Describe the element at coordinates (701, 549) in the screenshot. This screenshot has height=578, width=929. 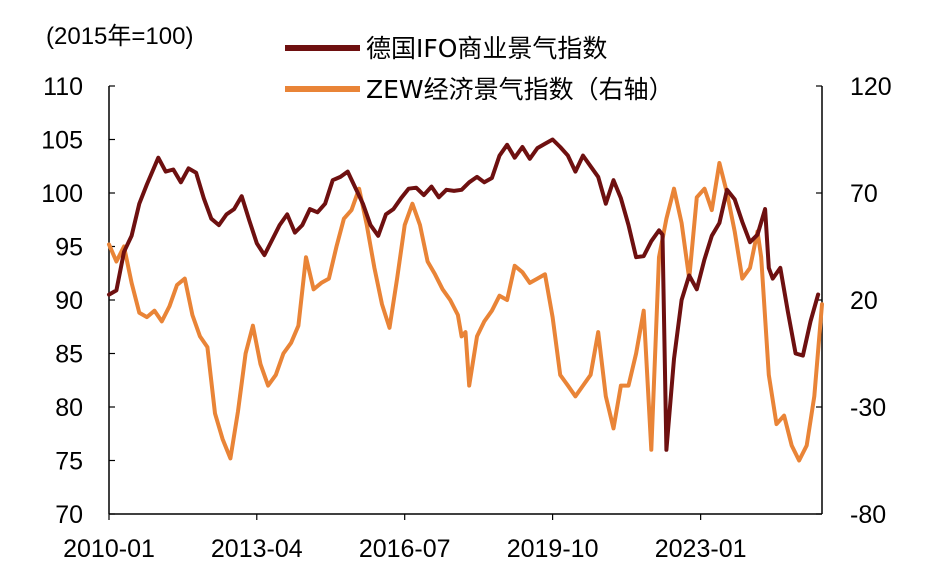
I see `x-tick-label: 2023-01` at that location.